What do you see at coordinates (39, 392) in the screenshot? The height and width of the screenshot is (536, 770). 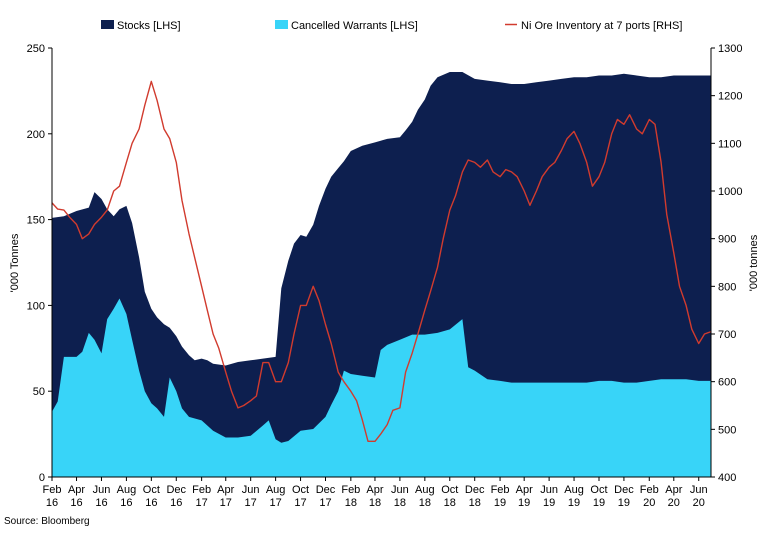 I see `y-left-tick-label: 50` at bounding box center [39, 392].